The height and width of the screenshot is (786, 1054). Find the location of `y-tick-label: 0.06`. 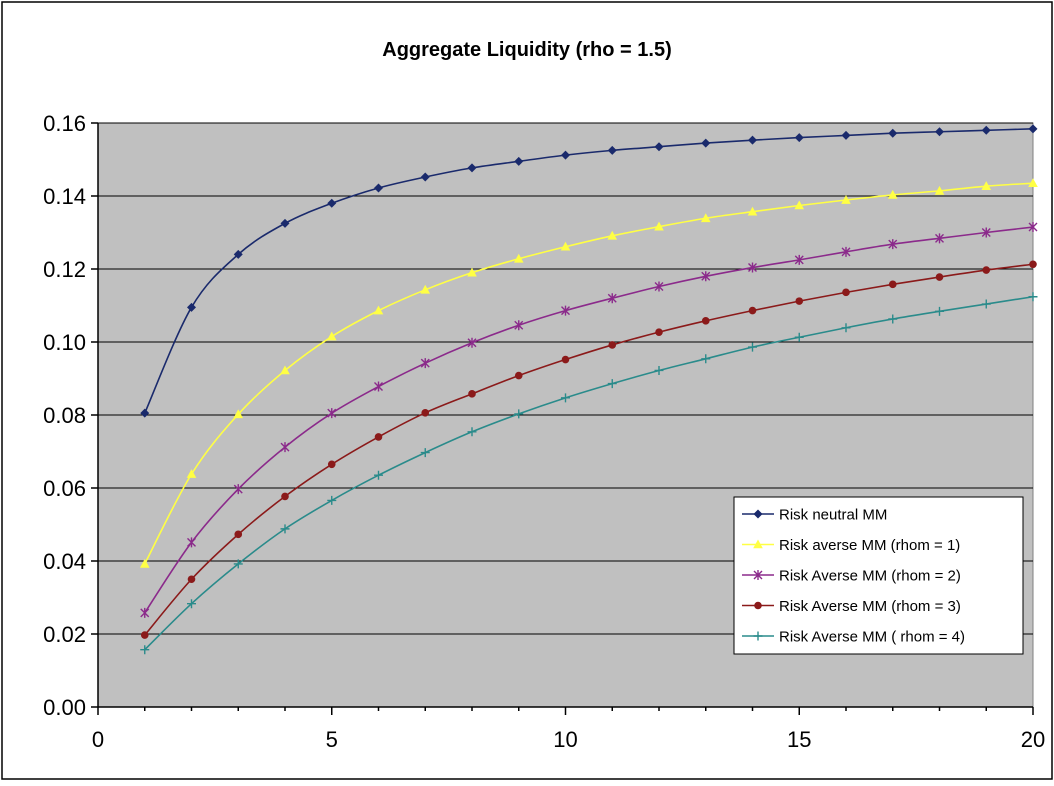

y-tick-label: 0.06 is located at coordinates (64, 488).